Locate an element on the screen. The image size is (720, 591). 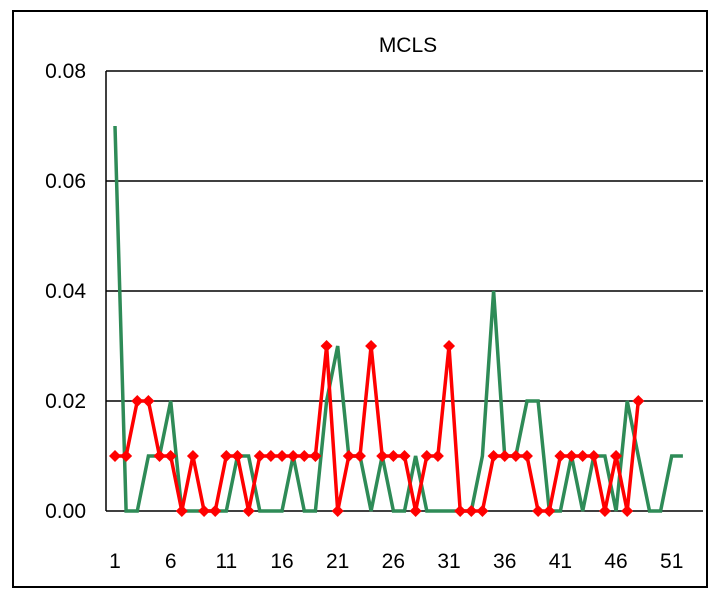
y-tick-label: 0.04 is located at coordinates (65, 291).